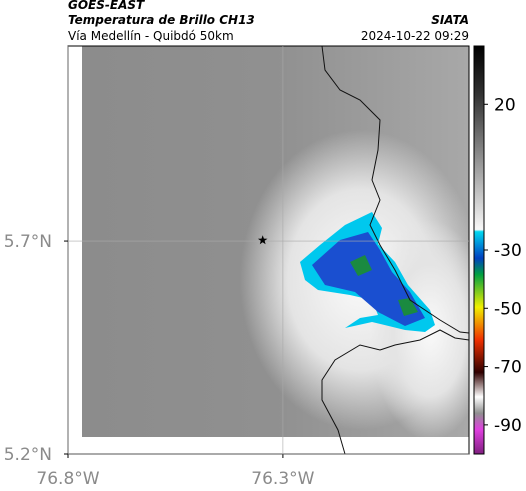 This screenshot has width=526, height=491. What do you see at coordinates (508, 251) in the screenshot?
I see `colorbar-tick-label: -30` at bounding box center [508, 251].